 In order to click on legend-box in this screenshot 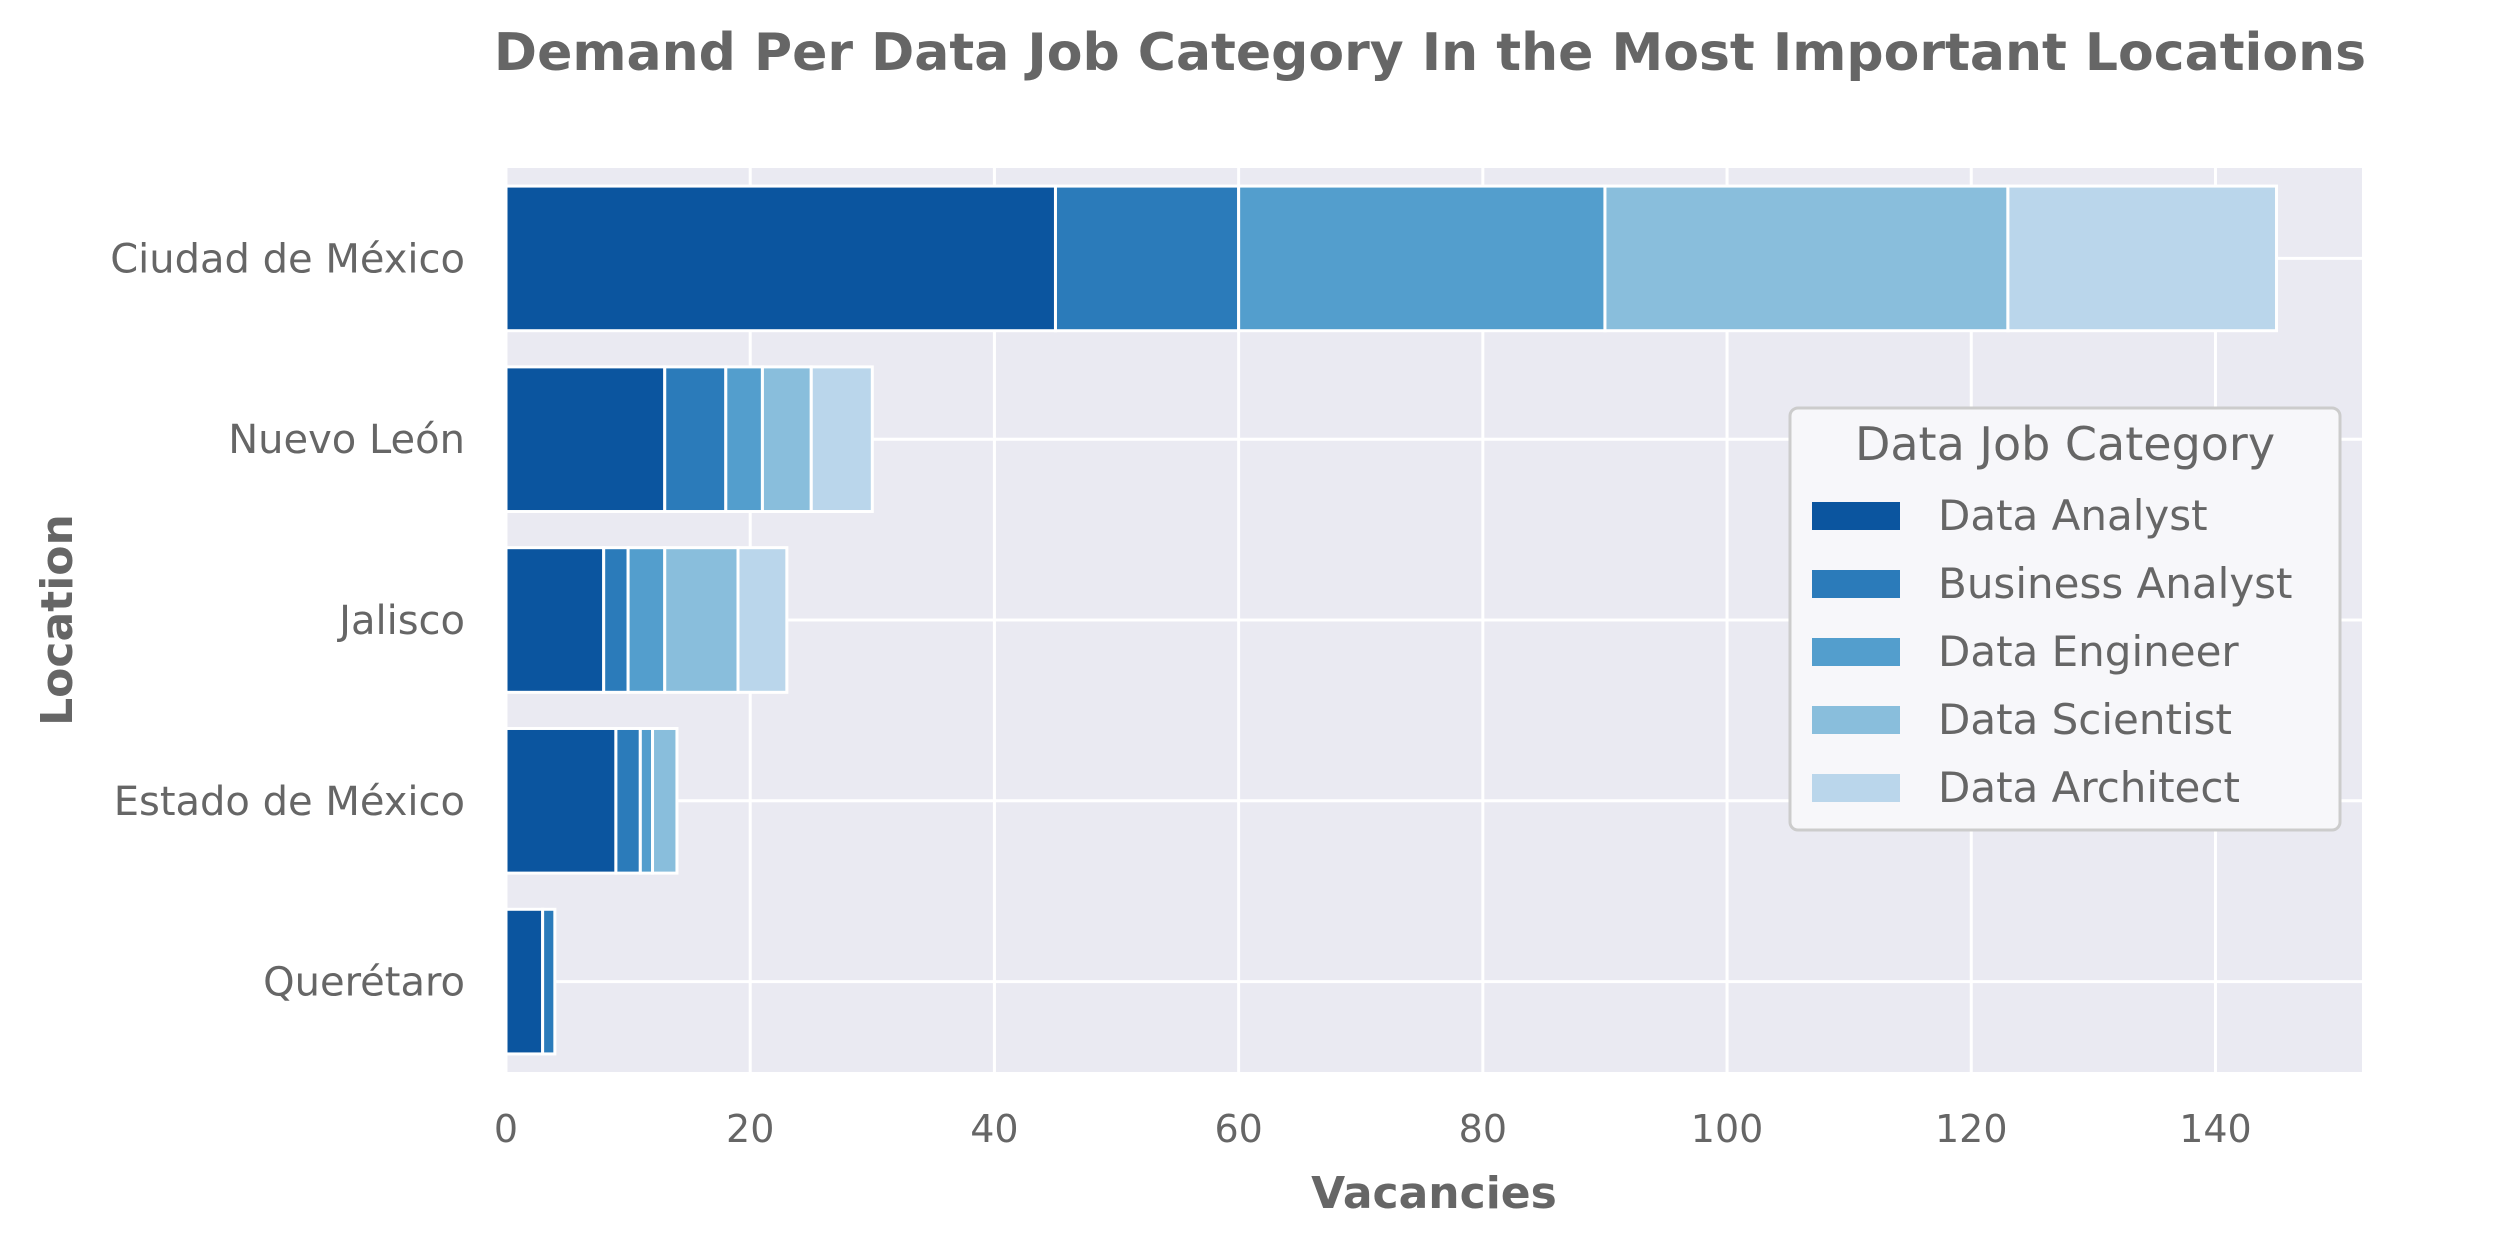, I will do `click(2065, 619)`.